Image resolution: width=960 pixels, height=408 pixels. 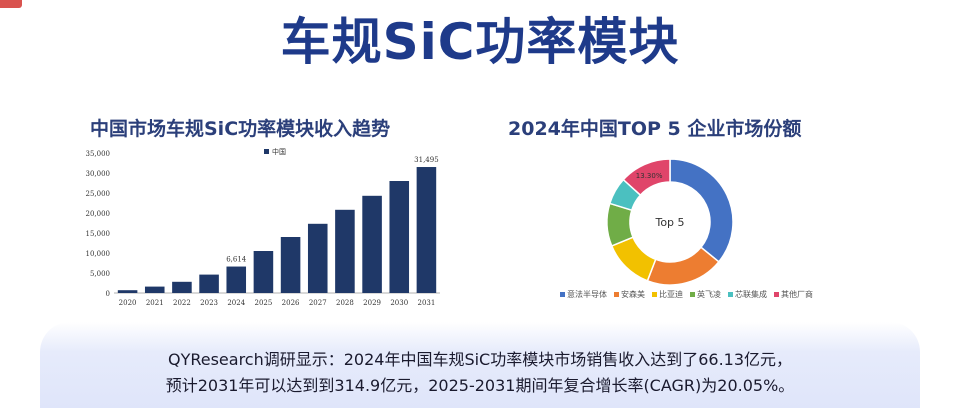 I want to click on data-label: 31,495, so click(x=426, y=160).